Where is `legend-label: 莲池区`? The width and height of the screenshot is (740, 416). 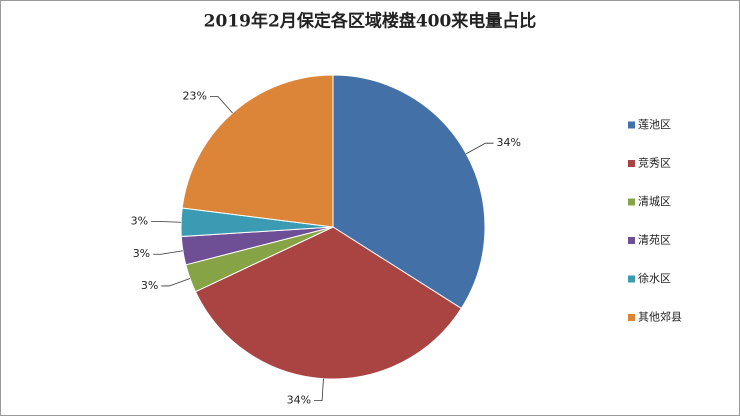 legend-label: 莲池区 is located at coordinates (654, 124).